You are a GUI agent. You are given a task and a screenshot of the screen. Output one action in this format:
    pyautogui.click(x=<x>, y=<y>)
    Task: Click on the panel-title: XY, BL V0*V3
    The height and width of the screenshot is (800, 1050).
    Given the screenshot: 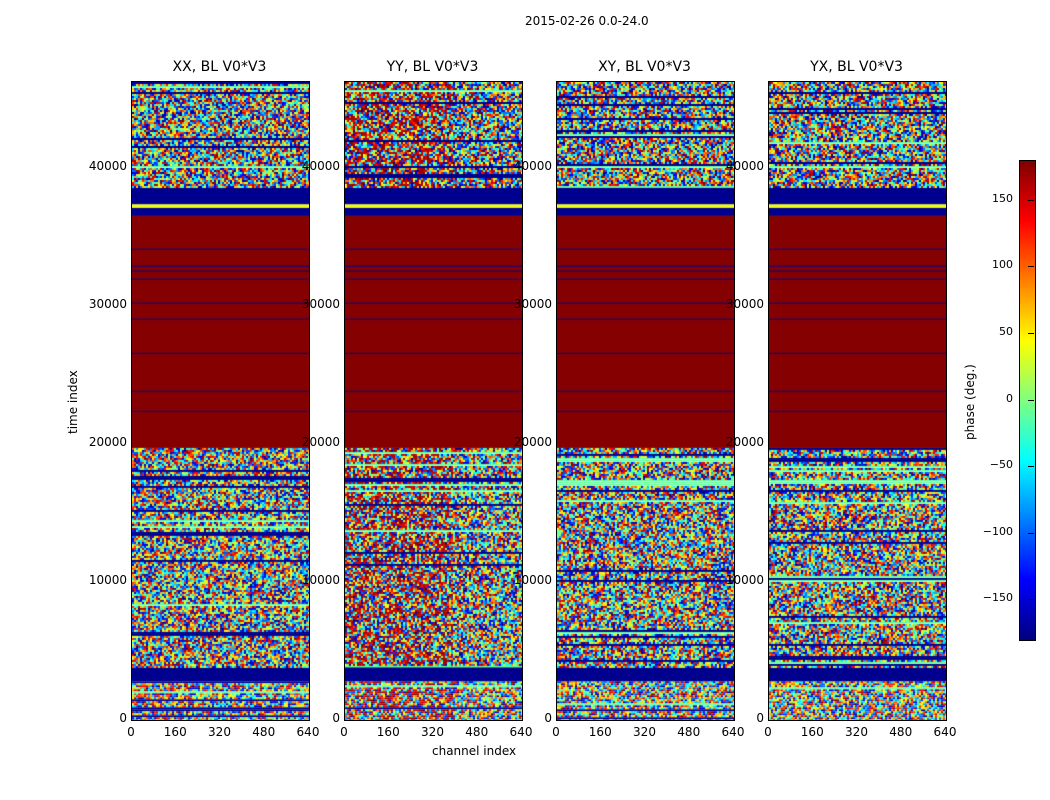 What is the action you would take?
    pyautogui.click(x=644, y=67)
    